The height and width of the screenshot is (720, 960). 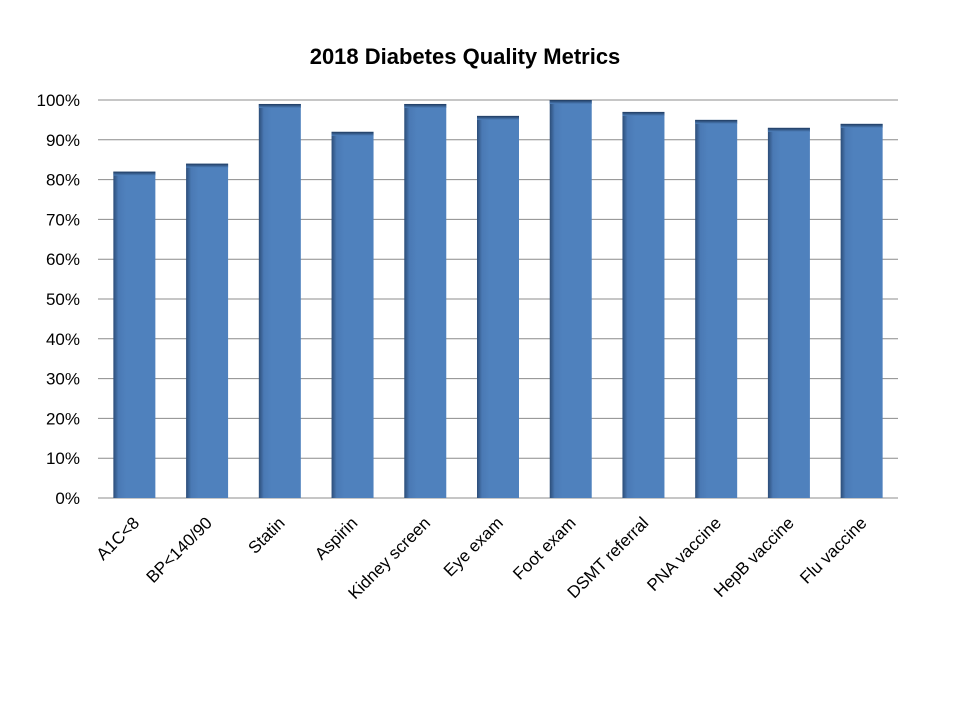 I want to click on chart-title: 2018 Diabetes Quality Metrics, so click(x=465, y=56).